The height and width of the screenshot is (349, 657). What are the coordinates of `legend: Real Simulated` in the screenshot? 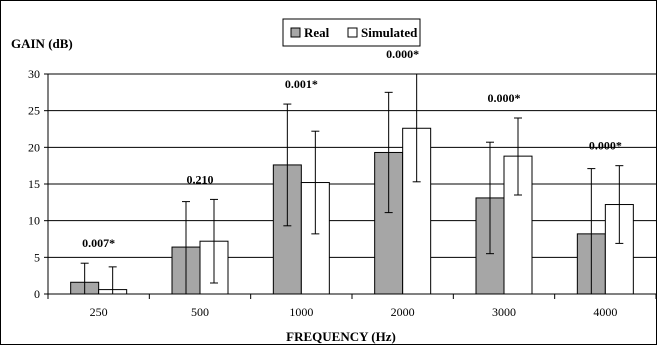 It's located at (351, 32).